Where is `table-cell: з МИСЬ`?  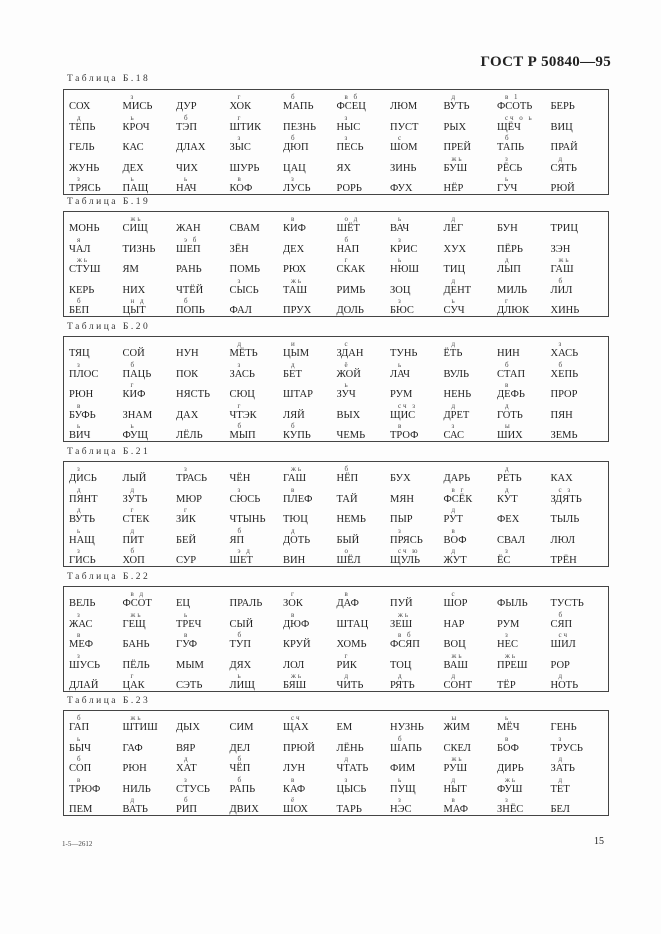
table-cell: з МИСЬ is located at coordinates (150, 104).